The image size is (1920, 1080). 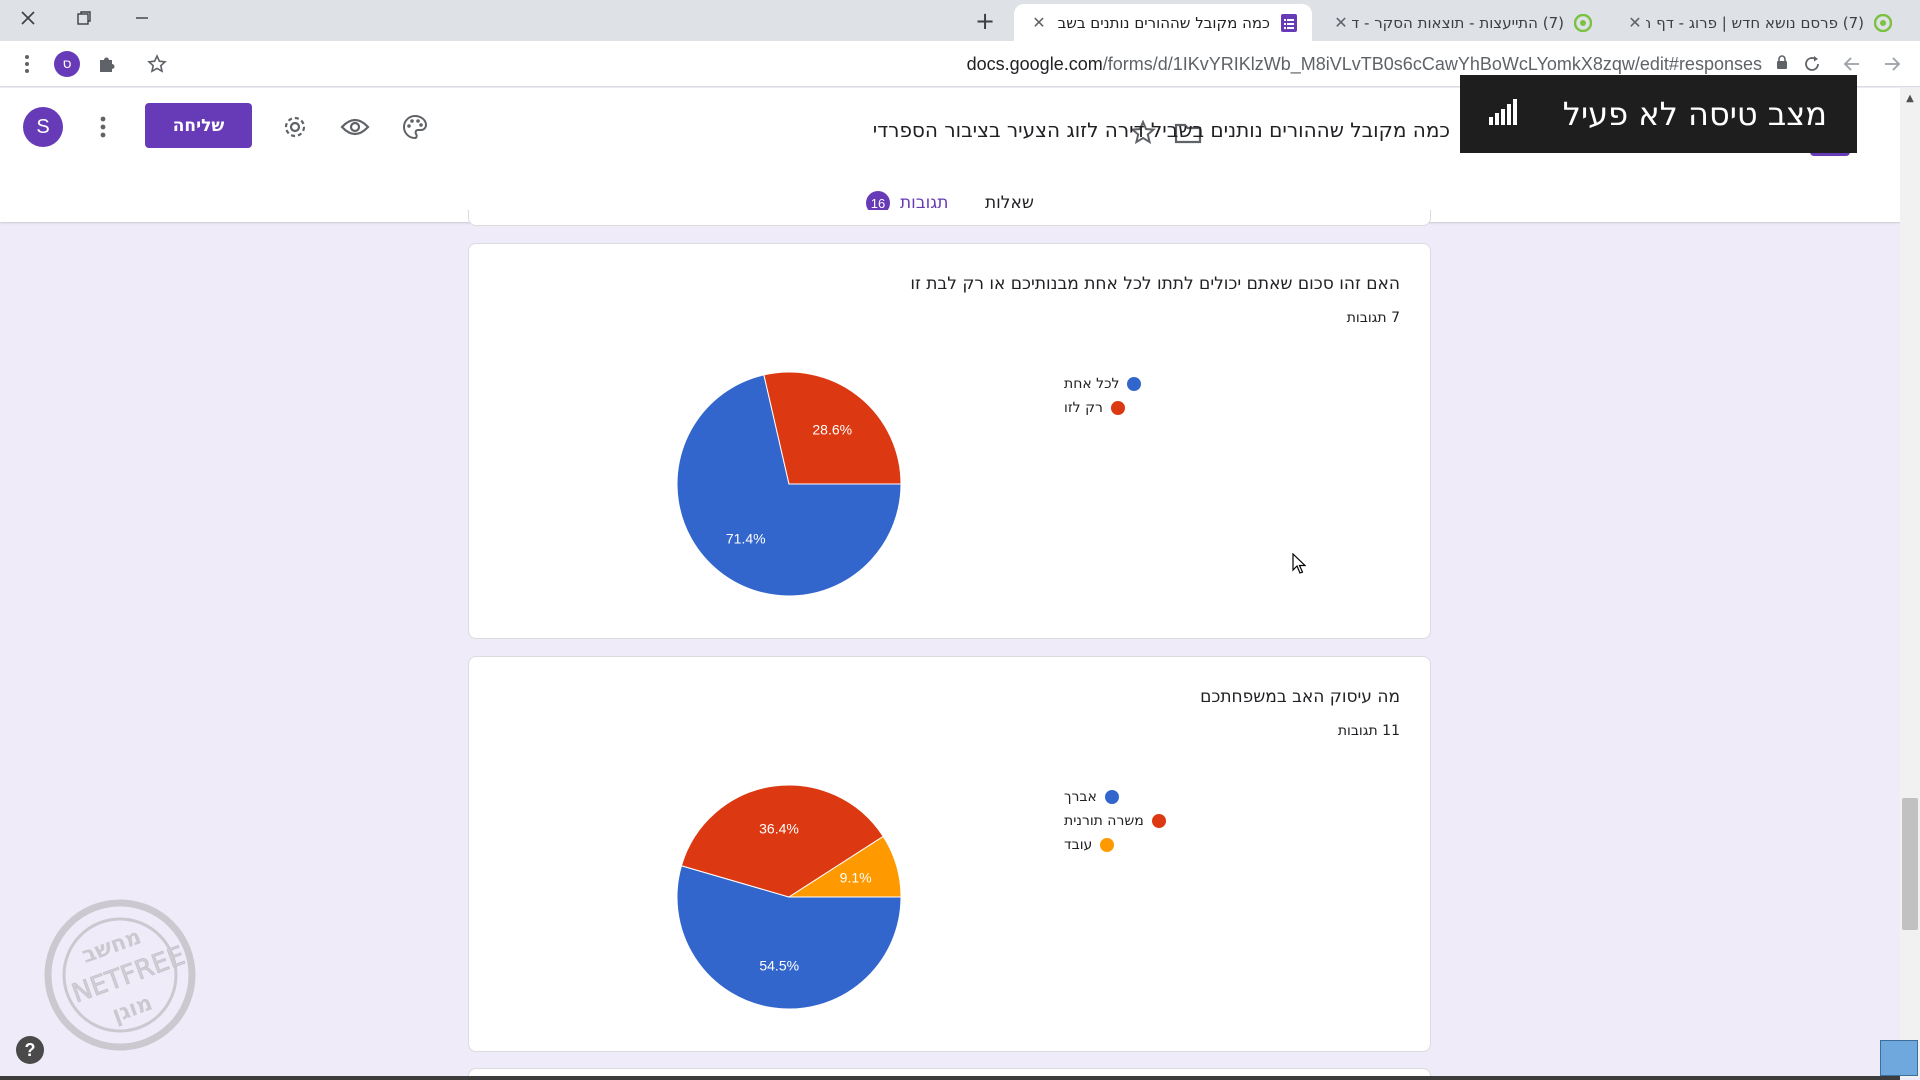 I want to click on browser-tab-survey: (7) התייעצות - תוצאות הסקר - דיו ✕, so click(x=1461, y=22).